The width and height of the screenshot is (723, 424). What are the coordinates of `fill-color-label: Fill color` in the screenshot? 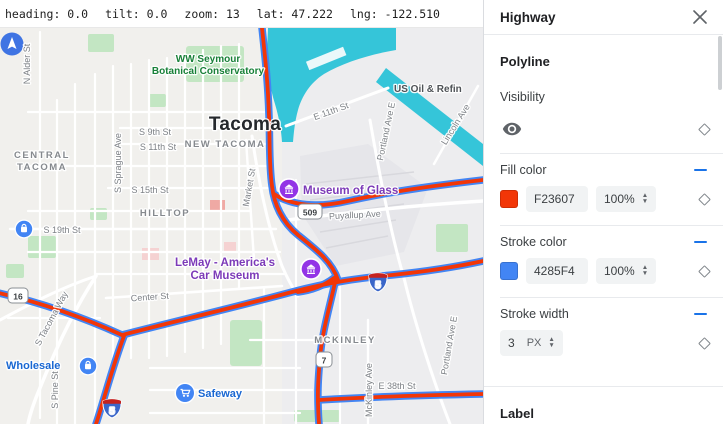 It's located at (523, 170).